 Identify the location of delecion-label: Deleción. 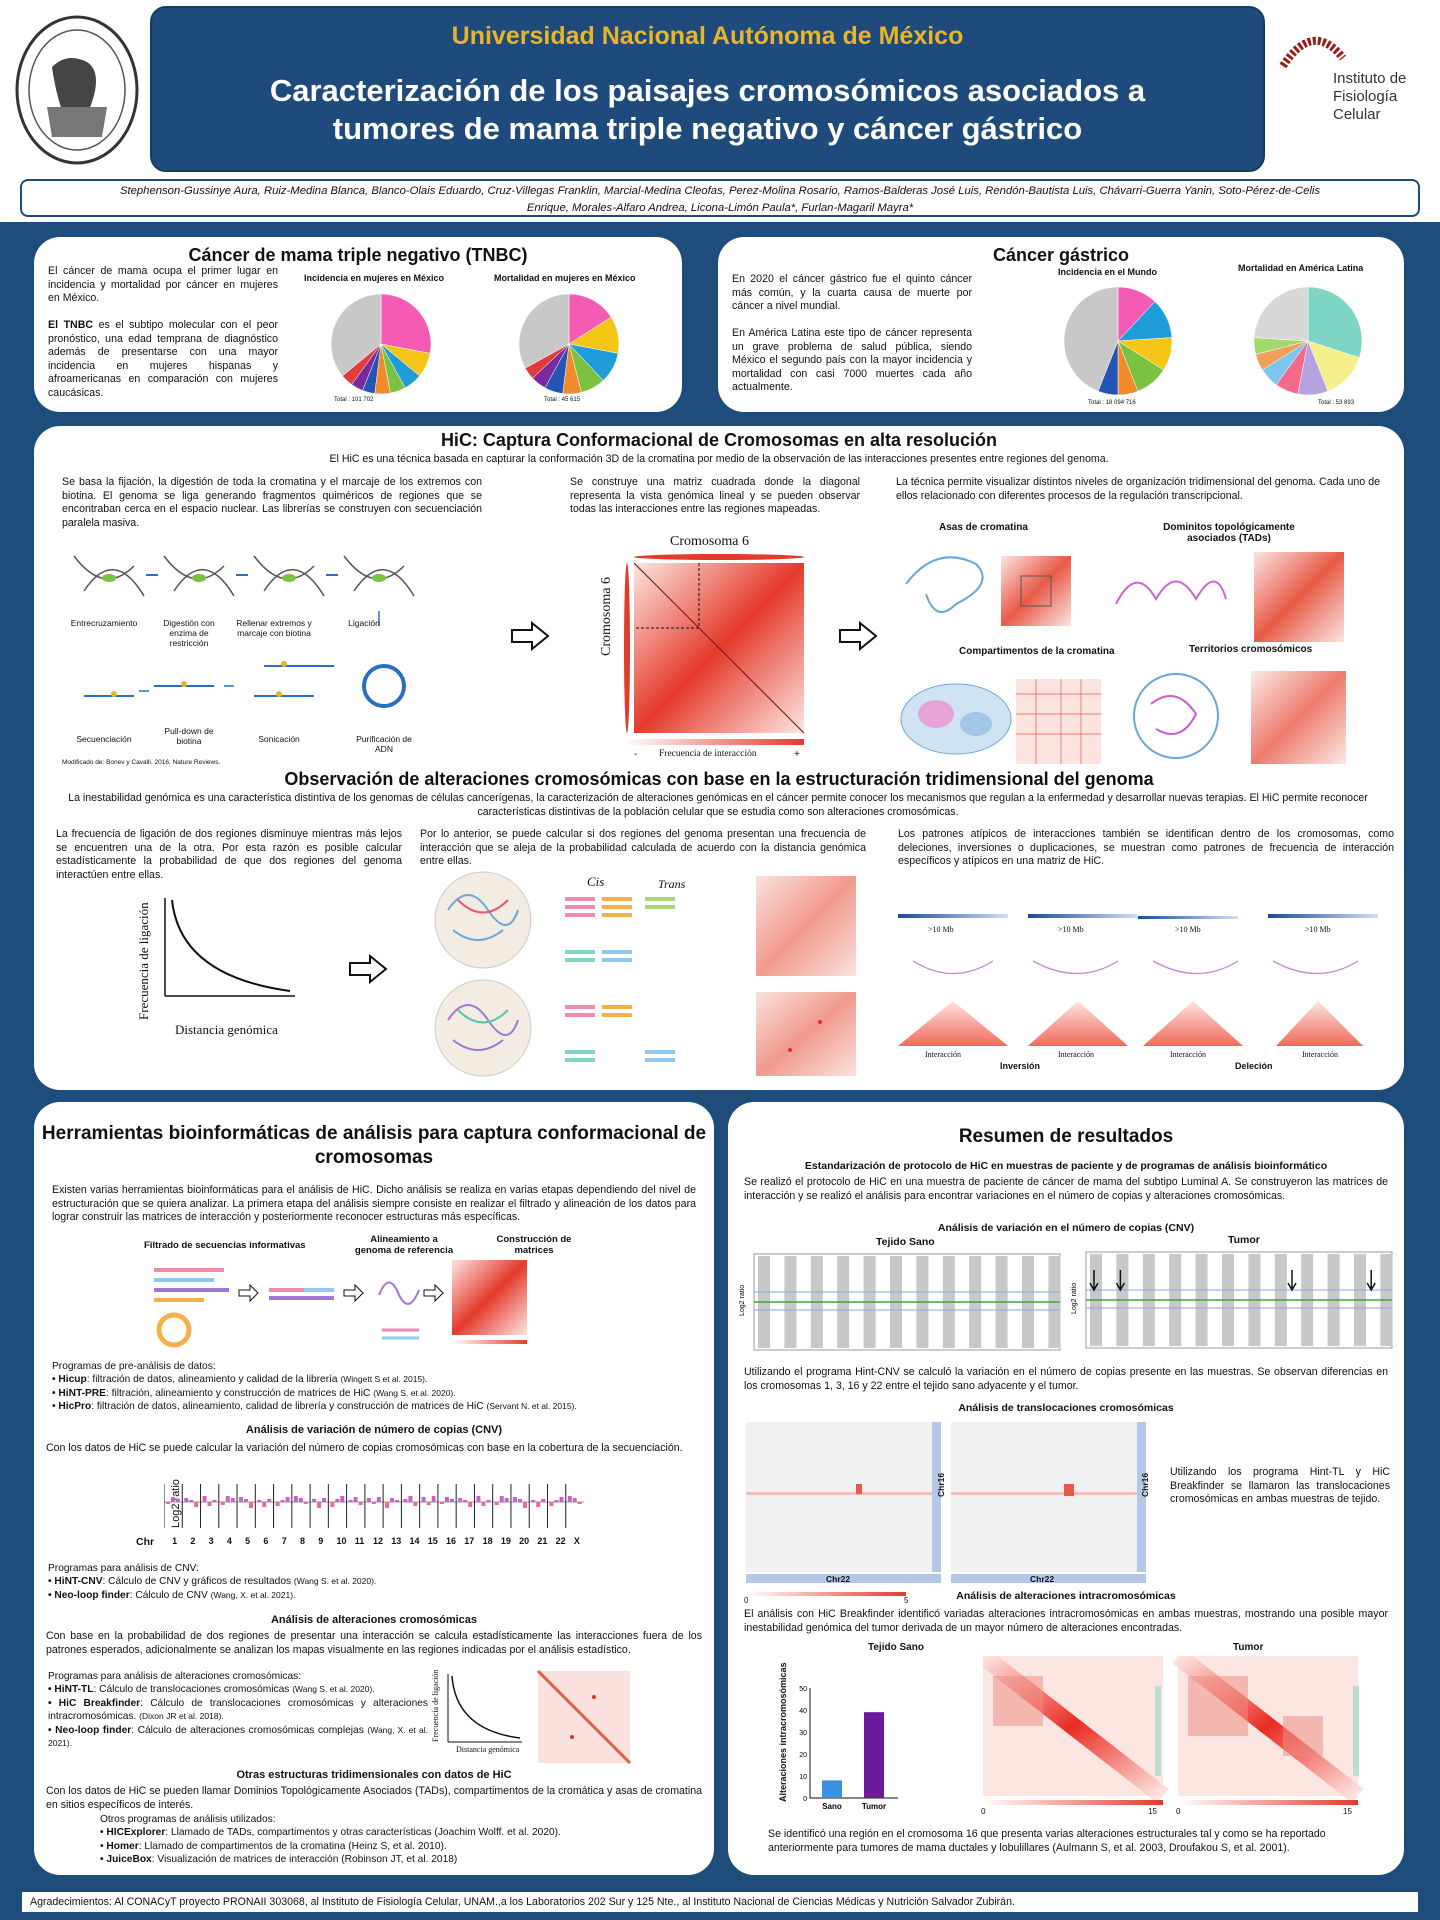
(1254, 1066).